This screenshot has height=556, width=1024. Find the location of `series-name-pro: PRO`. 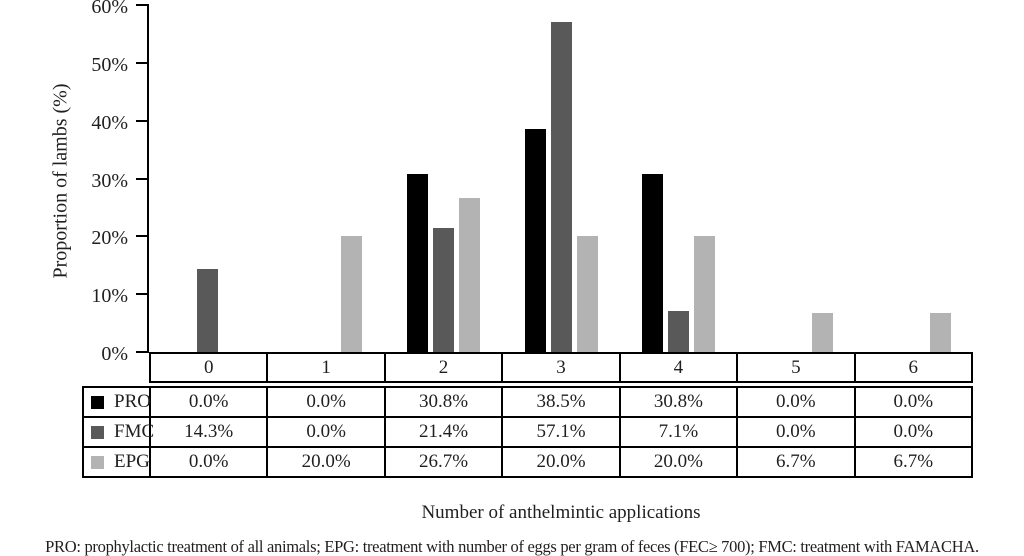

series-name-pro: PRO is located at coordinates (132, 401).